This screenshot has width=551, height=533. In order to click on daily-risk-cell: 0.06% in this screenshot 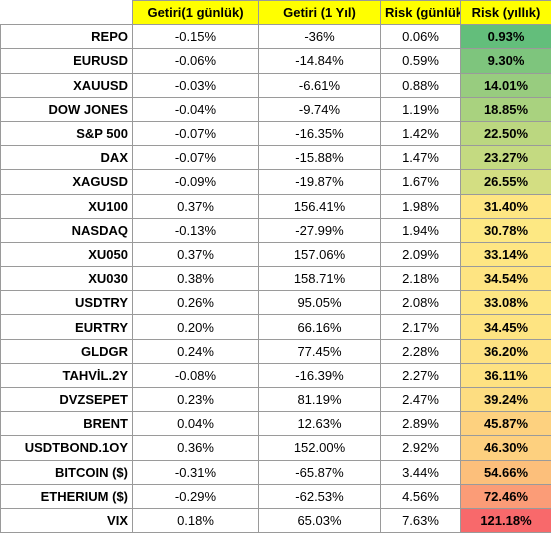, I will do `click(421, 37)`.